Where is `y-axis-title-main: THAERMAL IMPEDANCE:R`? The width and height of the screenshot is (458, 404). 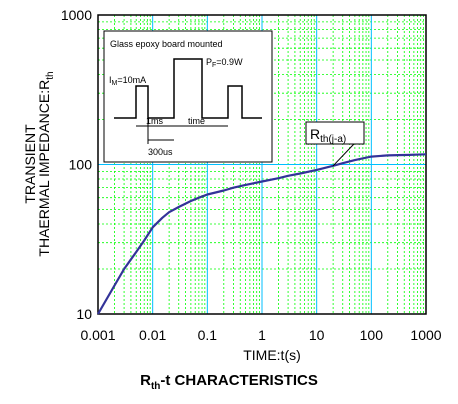 y-axis-title-main: THAERMAL IMPEDANCE:R is located at coordinates (44, 168).